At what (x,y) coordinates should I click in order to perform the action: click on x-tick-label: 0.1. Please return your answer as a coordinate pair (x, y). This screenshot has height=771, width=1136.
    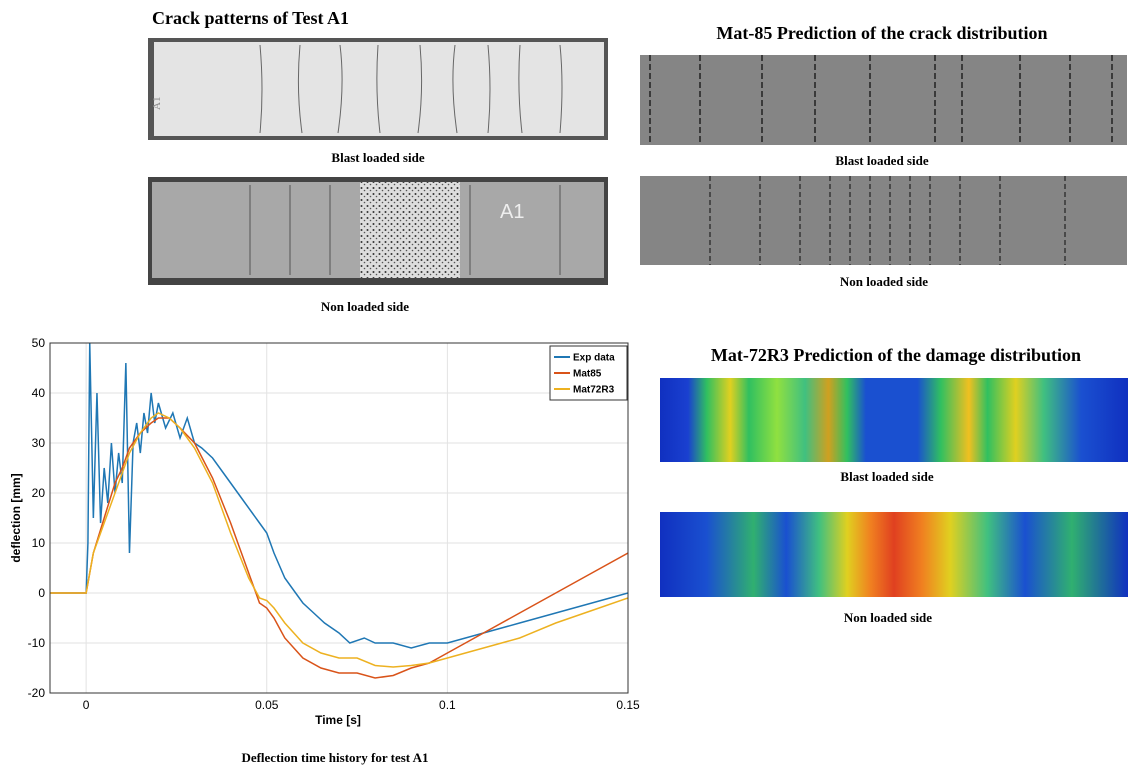
    Looking at the image, I should click on (447, 705).